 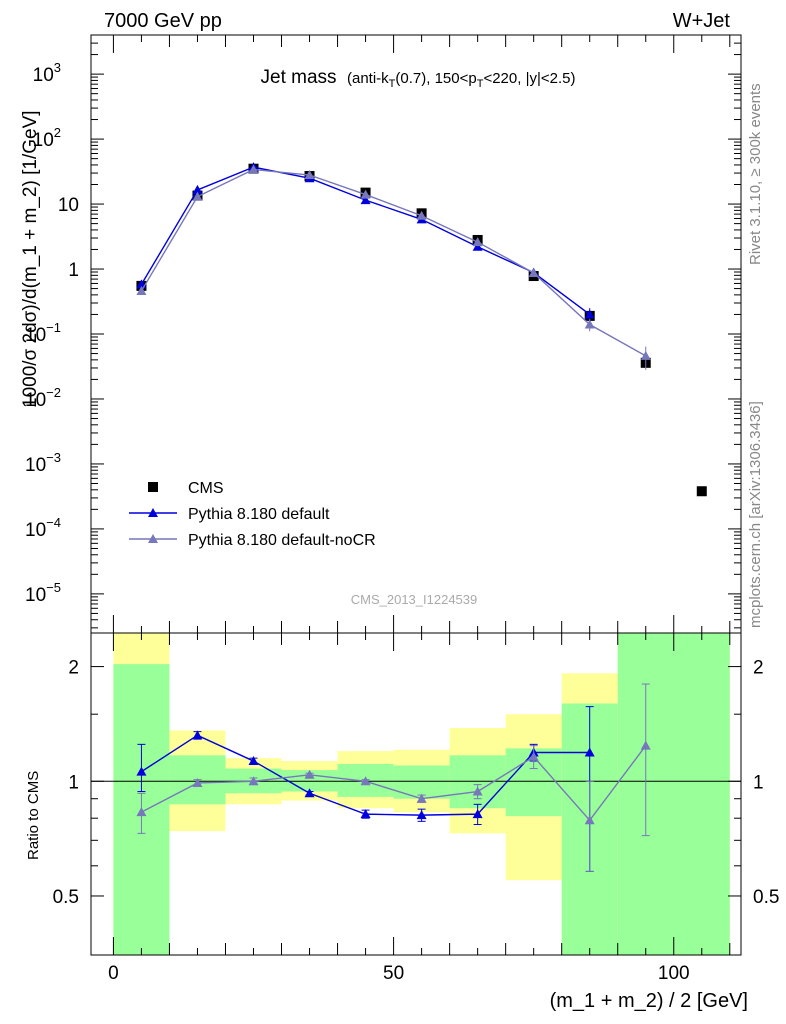 I want to click on y-tick-label: 10⁻⁵, so click(x=43, y=593).